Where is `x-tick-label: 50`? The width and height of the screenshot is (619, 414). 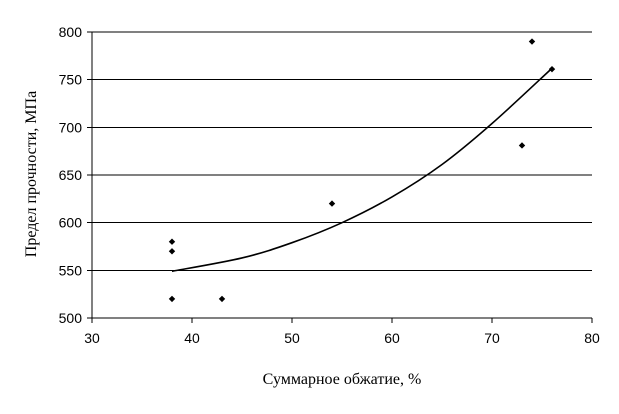
x-tick-label: 50 is located at coordinates (292, 338).